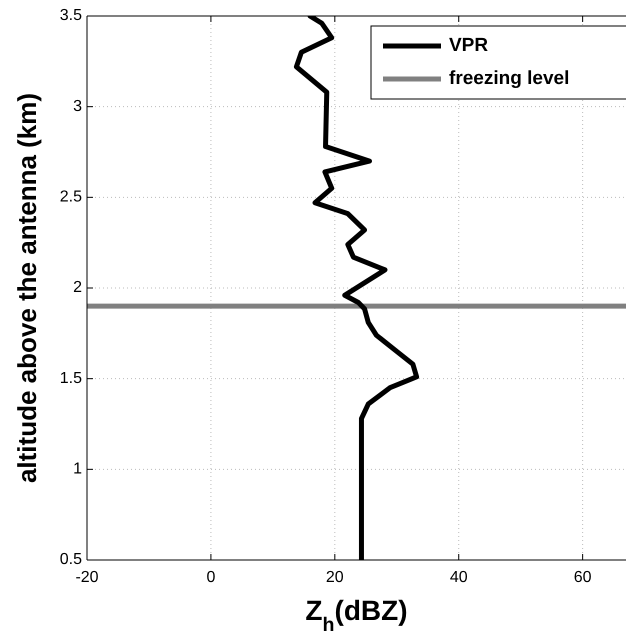 The image size is (626, 641). I want to click on y-tick-label: 2.5, so click(71, 197).